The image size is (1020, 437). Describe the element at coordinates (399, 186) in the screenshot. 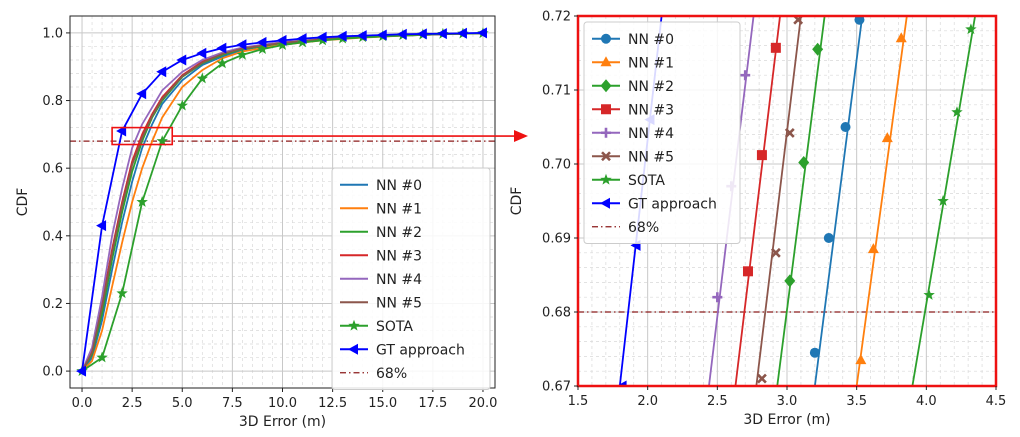

I see `legend-label-0-0: NN #0` at that location.